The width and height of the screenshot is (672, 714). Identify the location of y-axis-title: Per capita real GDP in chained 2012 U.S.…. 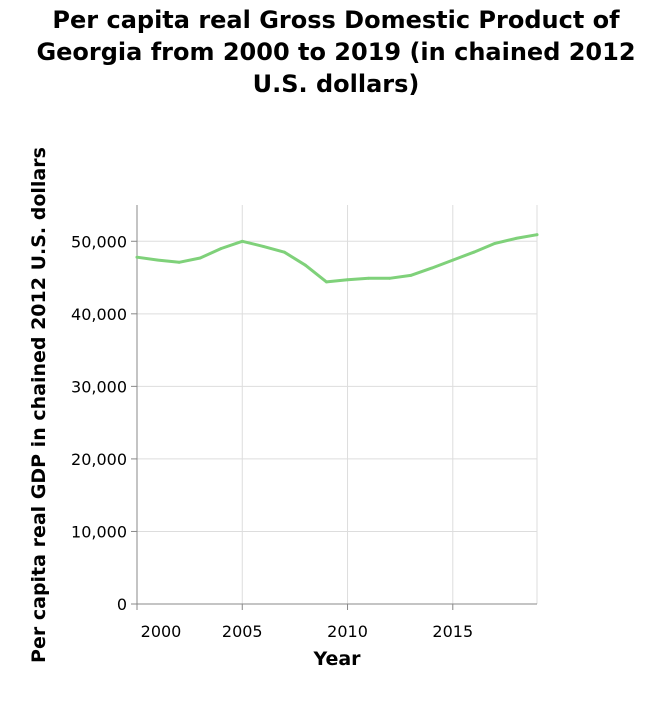
(39, 405).